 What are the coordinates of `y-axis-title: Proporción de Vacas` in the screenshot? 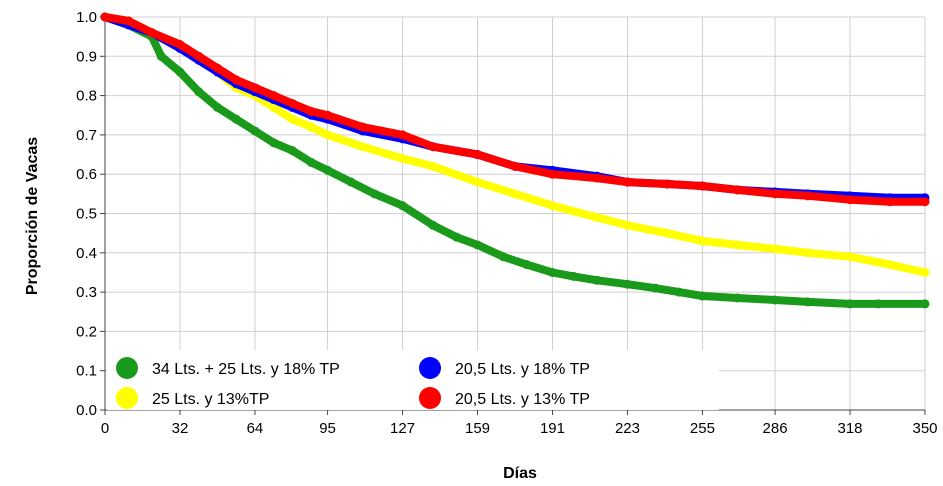 It's located at (32, 216).